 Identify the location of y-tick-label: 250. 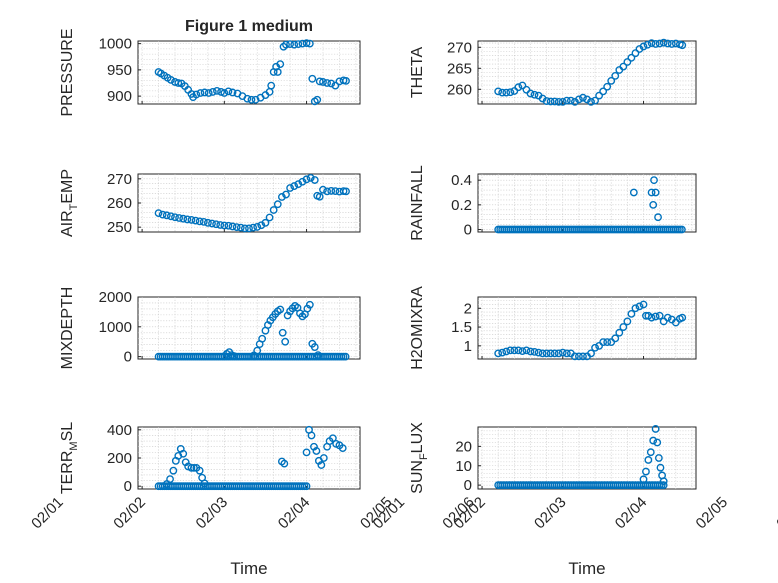
(119, 227).